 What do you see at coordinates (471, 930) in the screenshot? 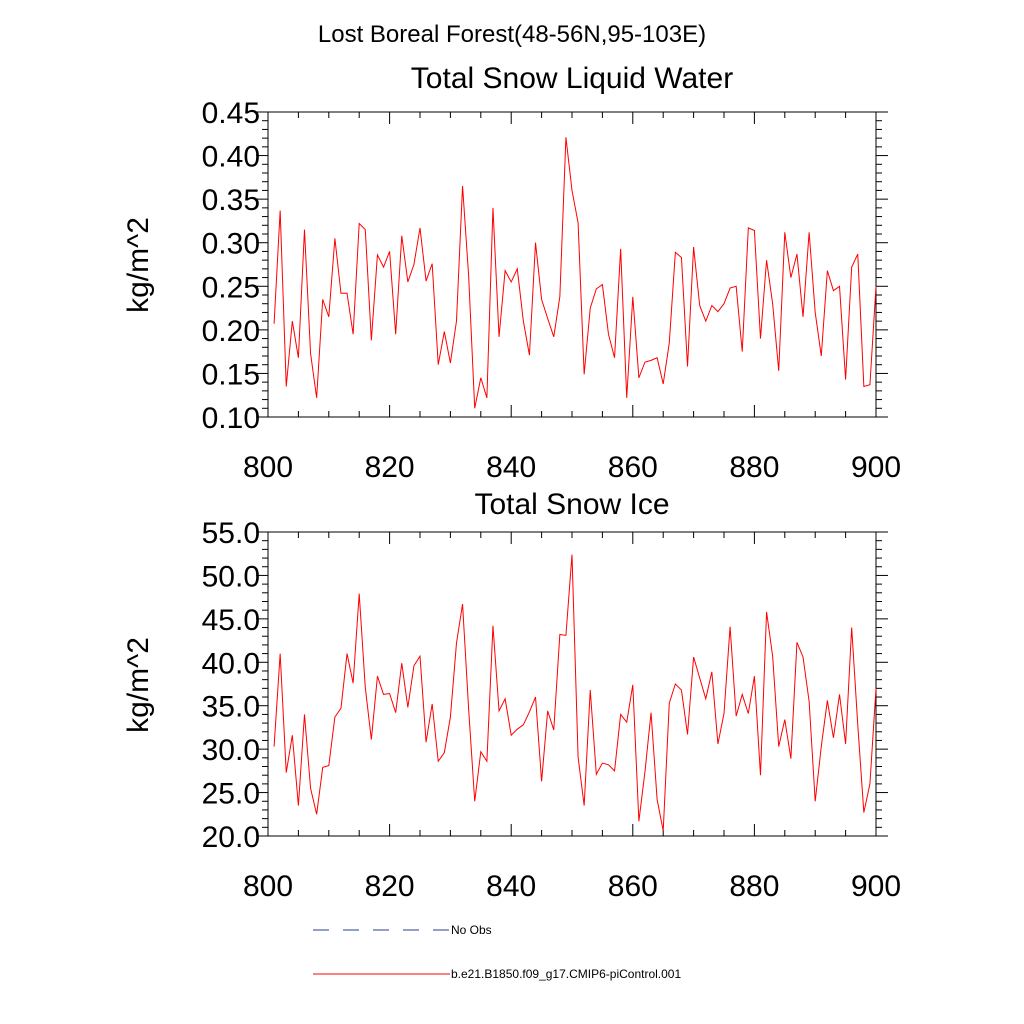
I see `legend-label: No Obs` at bounding box center [471, 930].